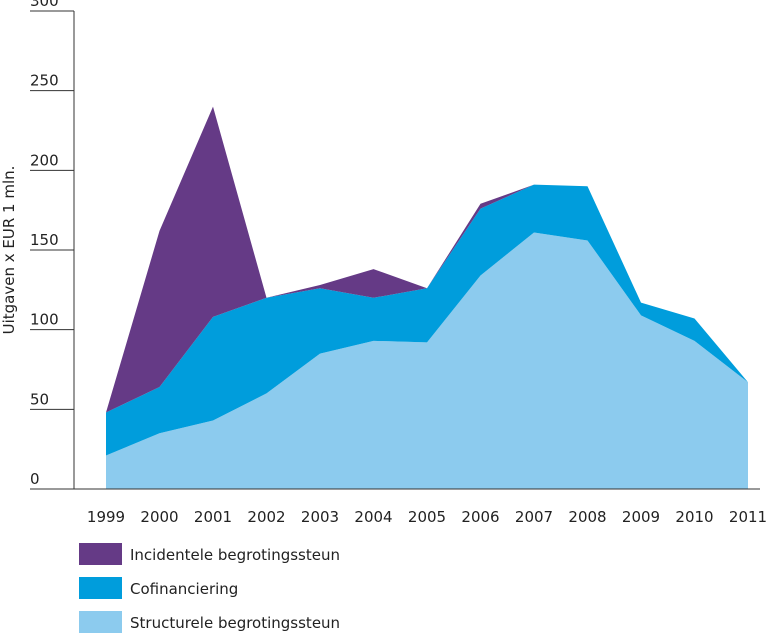  Describe the element at coordinates (480, 517) in the screenshot. I see `x-tick-label: 2006` at that location.